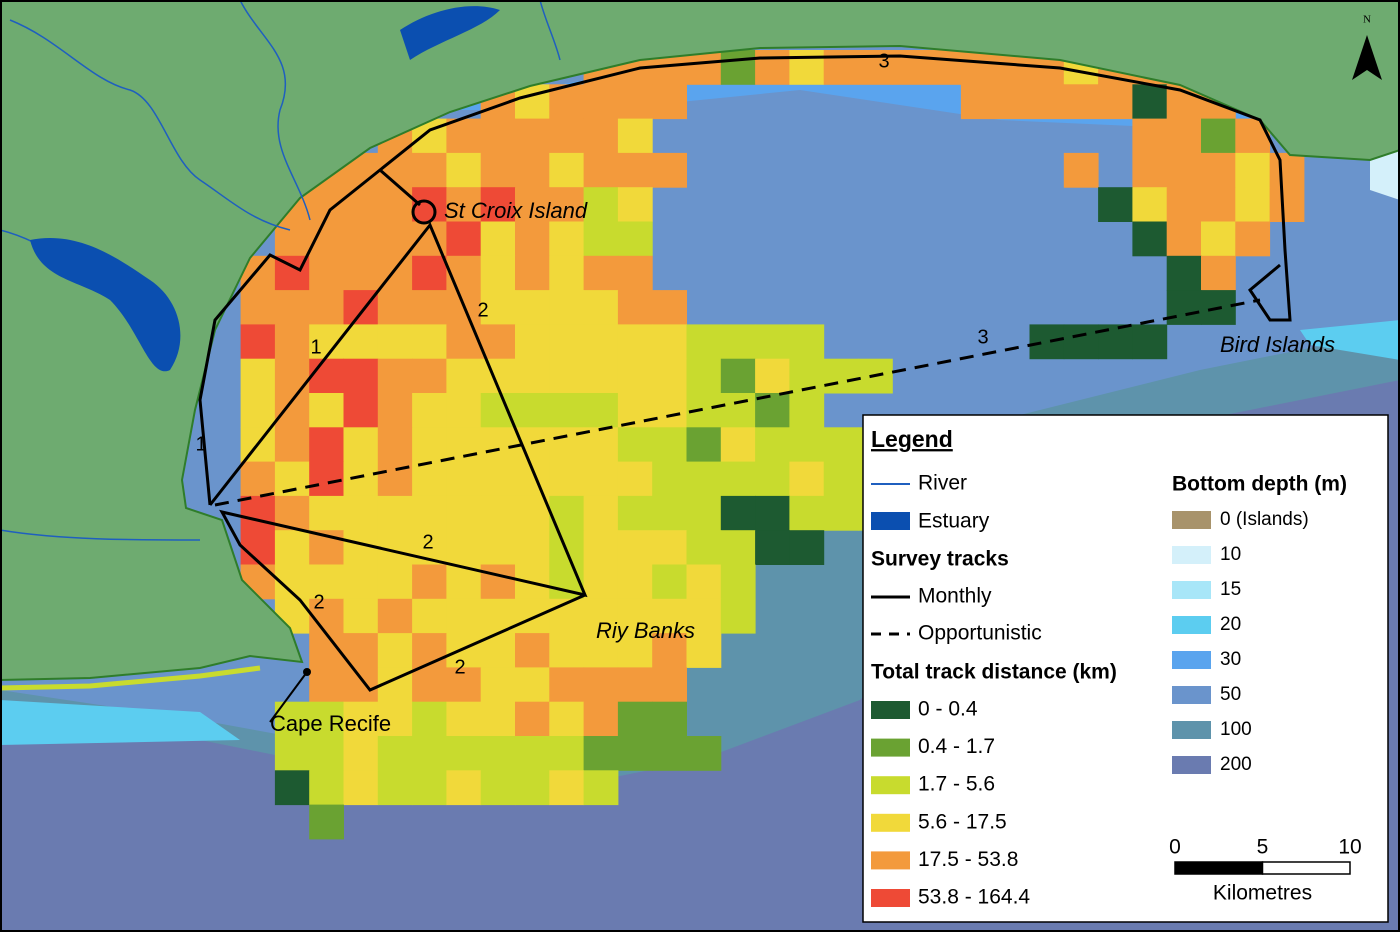  What do you see at coordinates (1349, 847) in the screenshot?
I see `scale-tick-label: 10` at bounding box center [1349, 847].